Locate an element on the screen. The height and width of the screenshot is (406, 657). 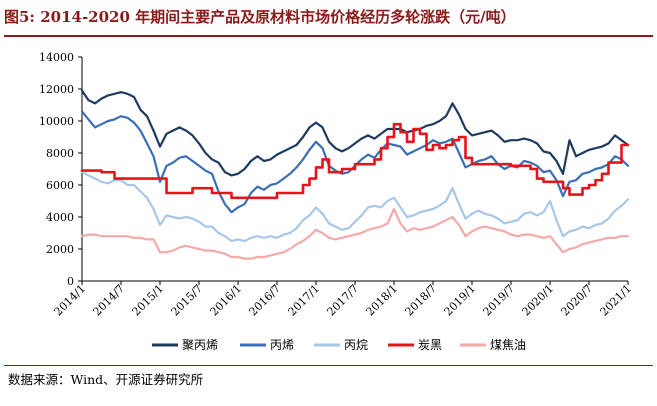
y-tick-label: 6000 is located at coordinates (60, 185).